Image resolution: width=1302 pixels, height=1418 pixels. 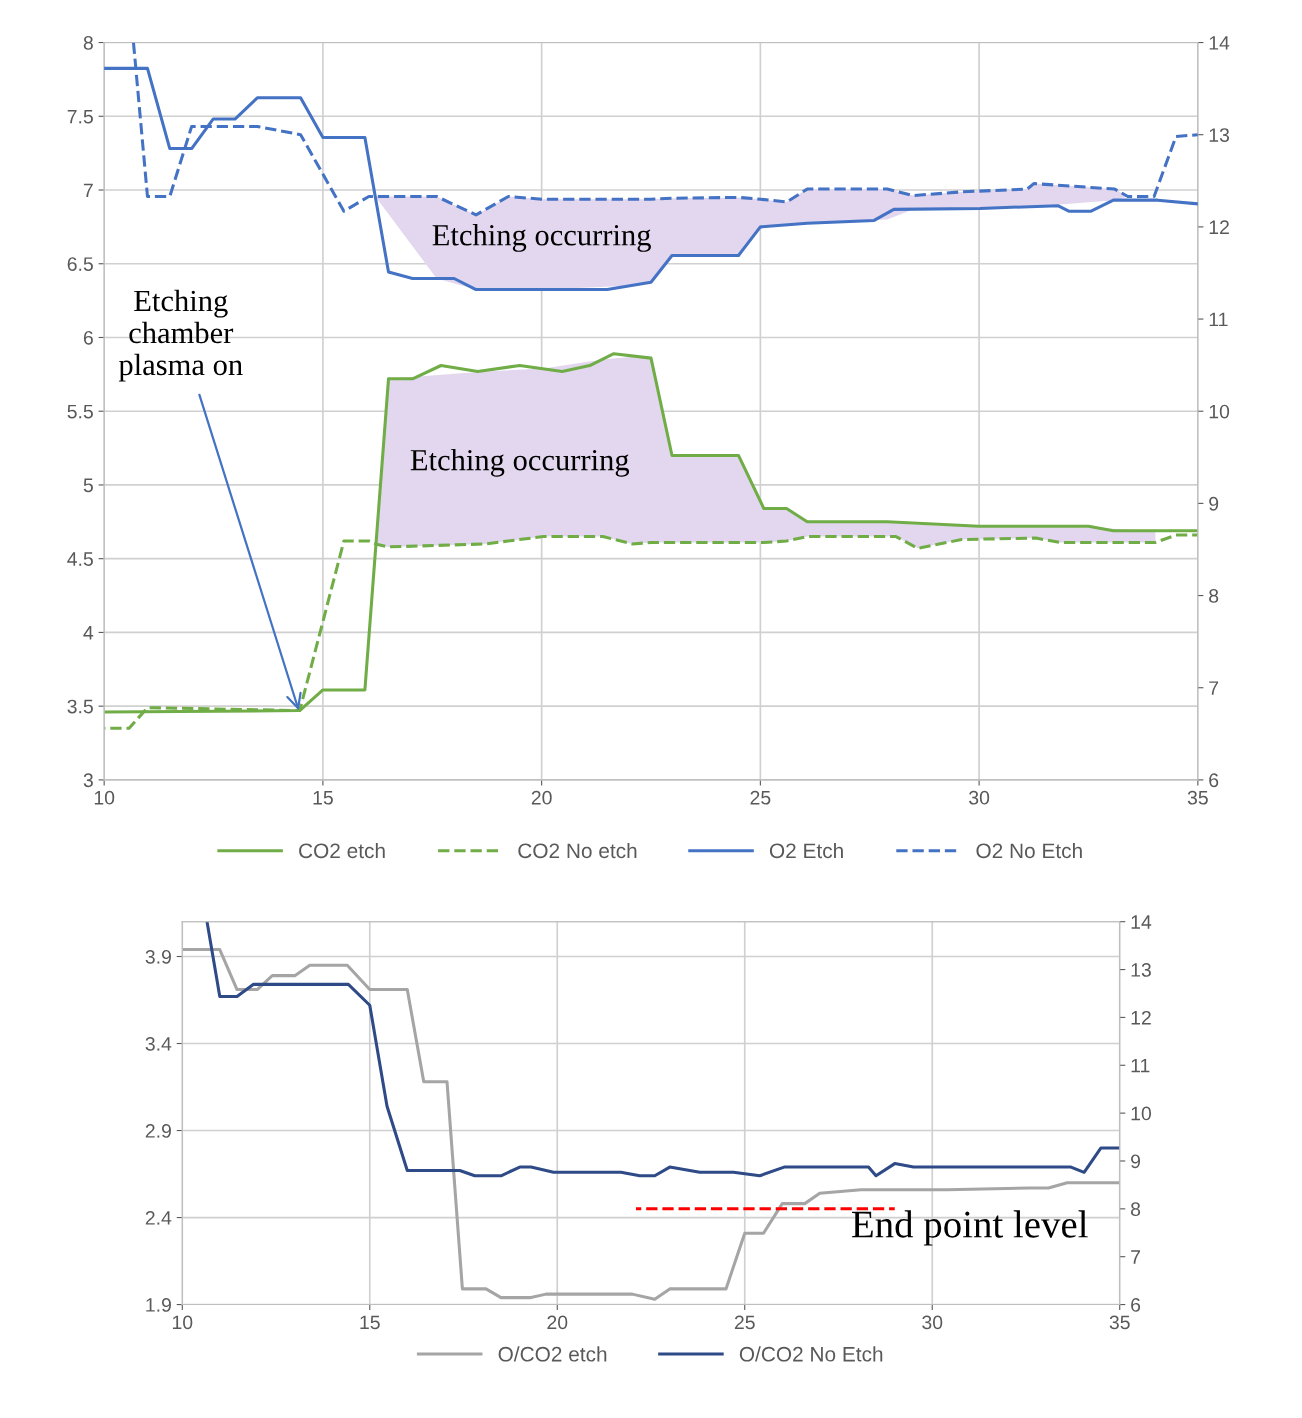 What do you see at coordinates (811, 1354) in the screenshot?
I see `legend-label: O/CO2 No Etch` at bounding box center [811, 1354].